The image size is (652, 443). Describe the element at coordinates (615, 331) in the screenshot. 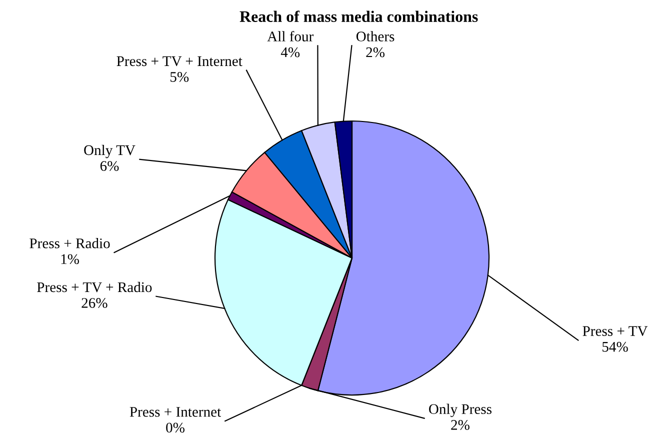

I see `slice-label: Press + TV` at that location.